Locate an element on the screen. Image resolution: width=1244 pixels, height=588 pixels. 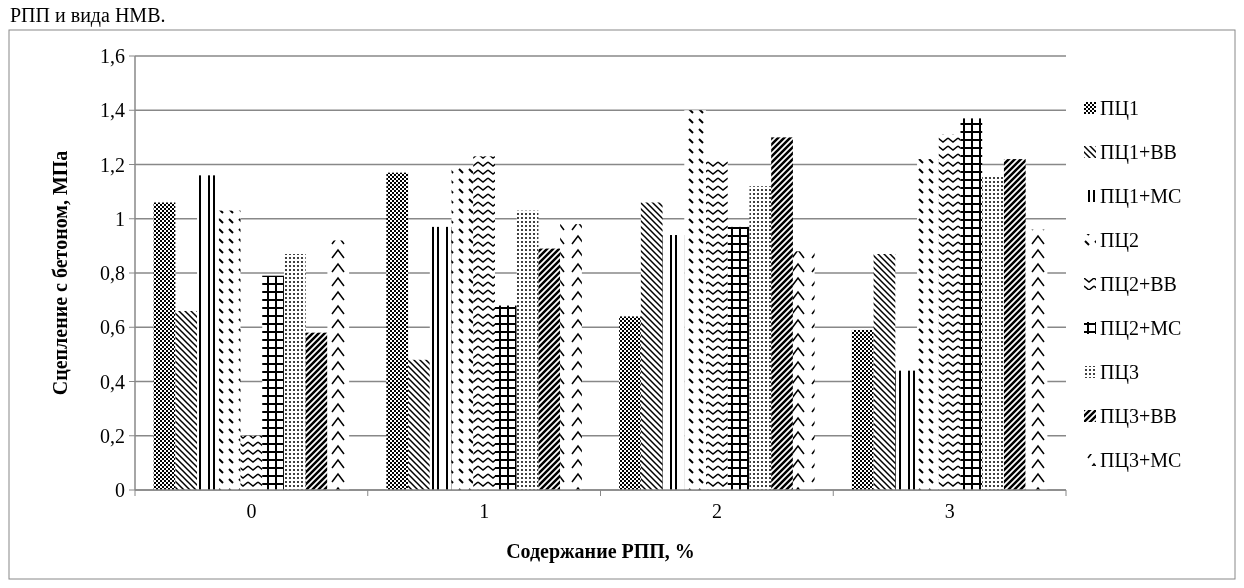
text: РПП и вида НМВ. is located at coordinates (88, 15).